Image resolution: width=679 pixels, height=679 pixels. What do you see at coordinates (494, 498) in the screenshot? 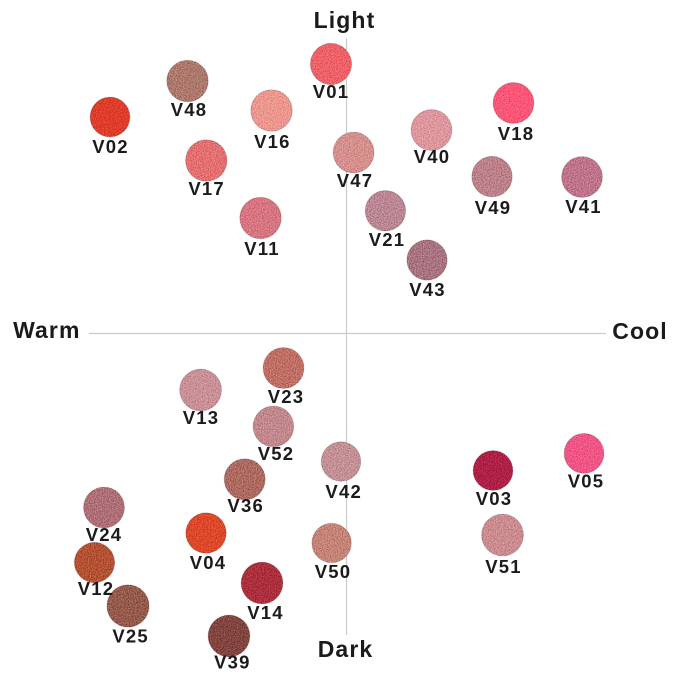
I see `svg-text: V03` at bounding box center [494, 498].